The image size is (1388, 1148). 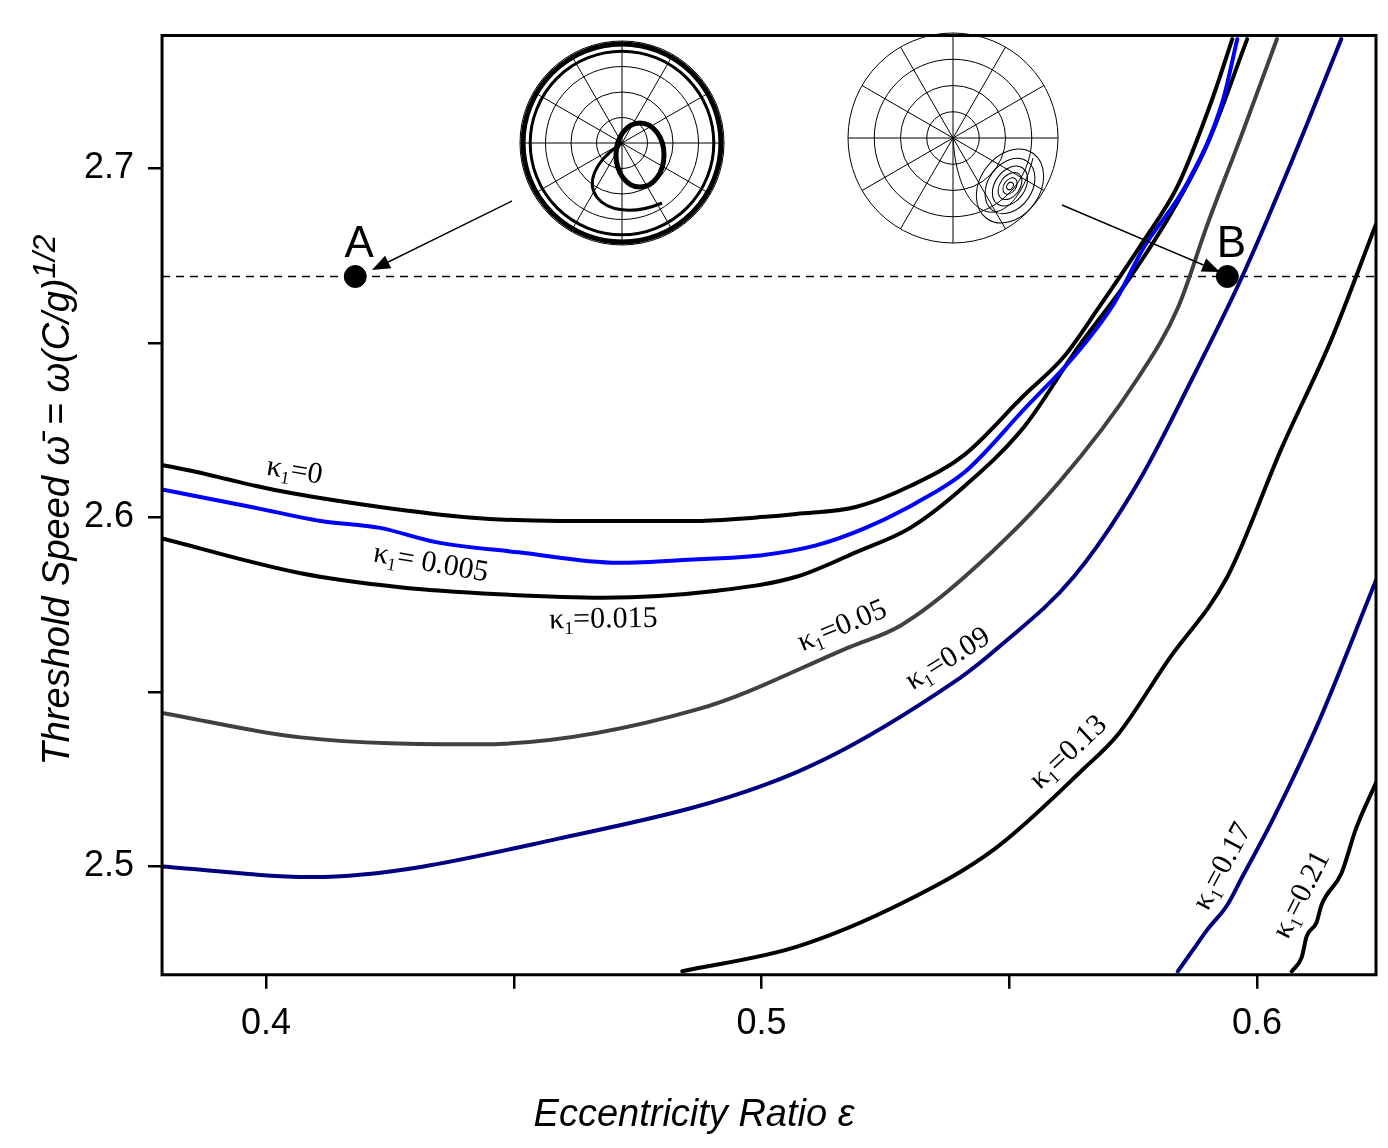 I want to click on line-series, so click(x=1275, y=776).